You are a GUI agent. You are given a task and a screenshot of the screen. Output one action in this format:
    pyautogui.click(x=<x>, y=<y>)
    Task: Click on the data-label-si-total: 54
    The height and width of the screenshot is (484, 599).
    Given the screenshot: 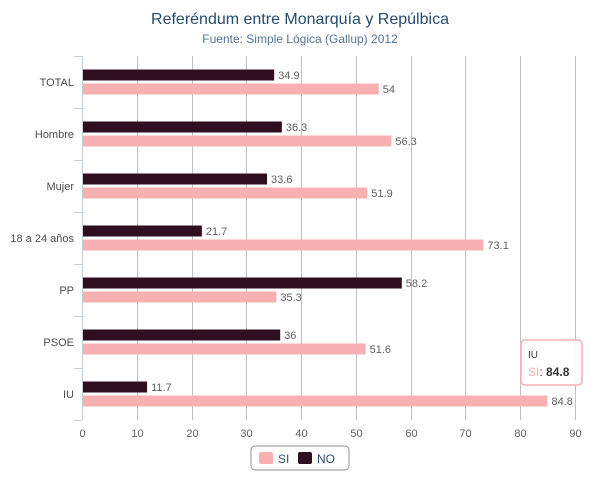 What is the action you would take?
    pyautogui.click(x=389, y=90)
    